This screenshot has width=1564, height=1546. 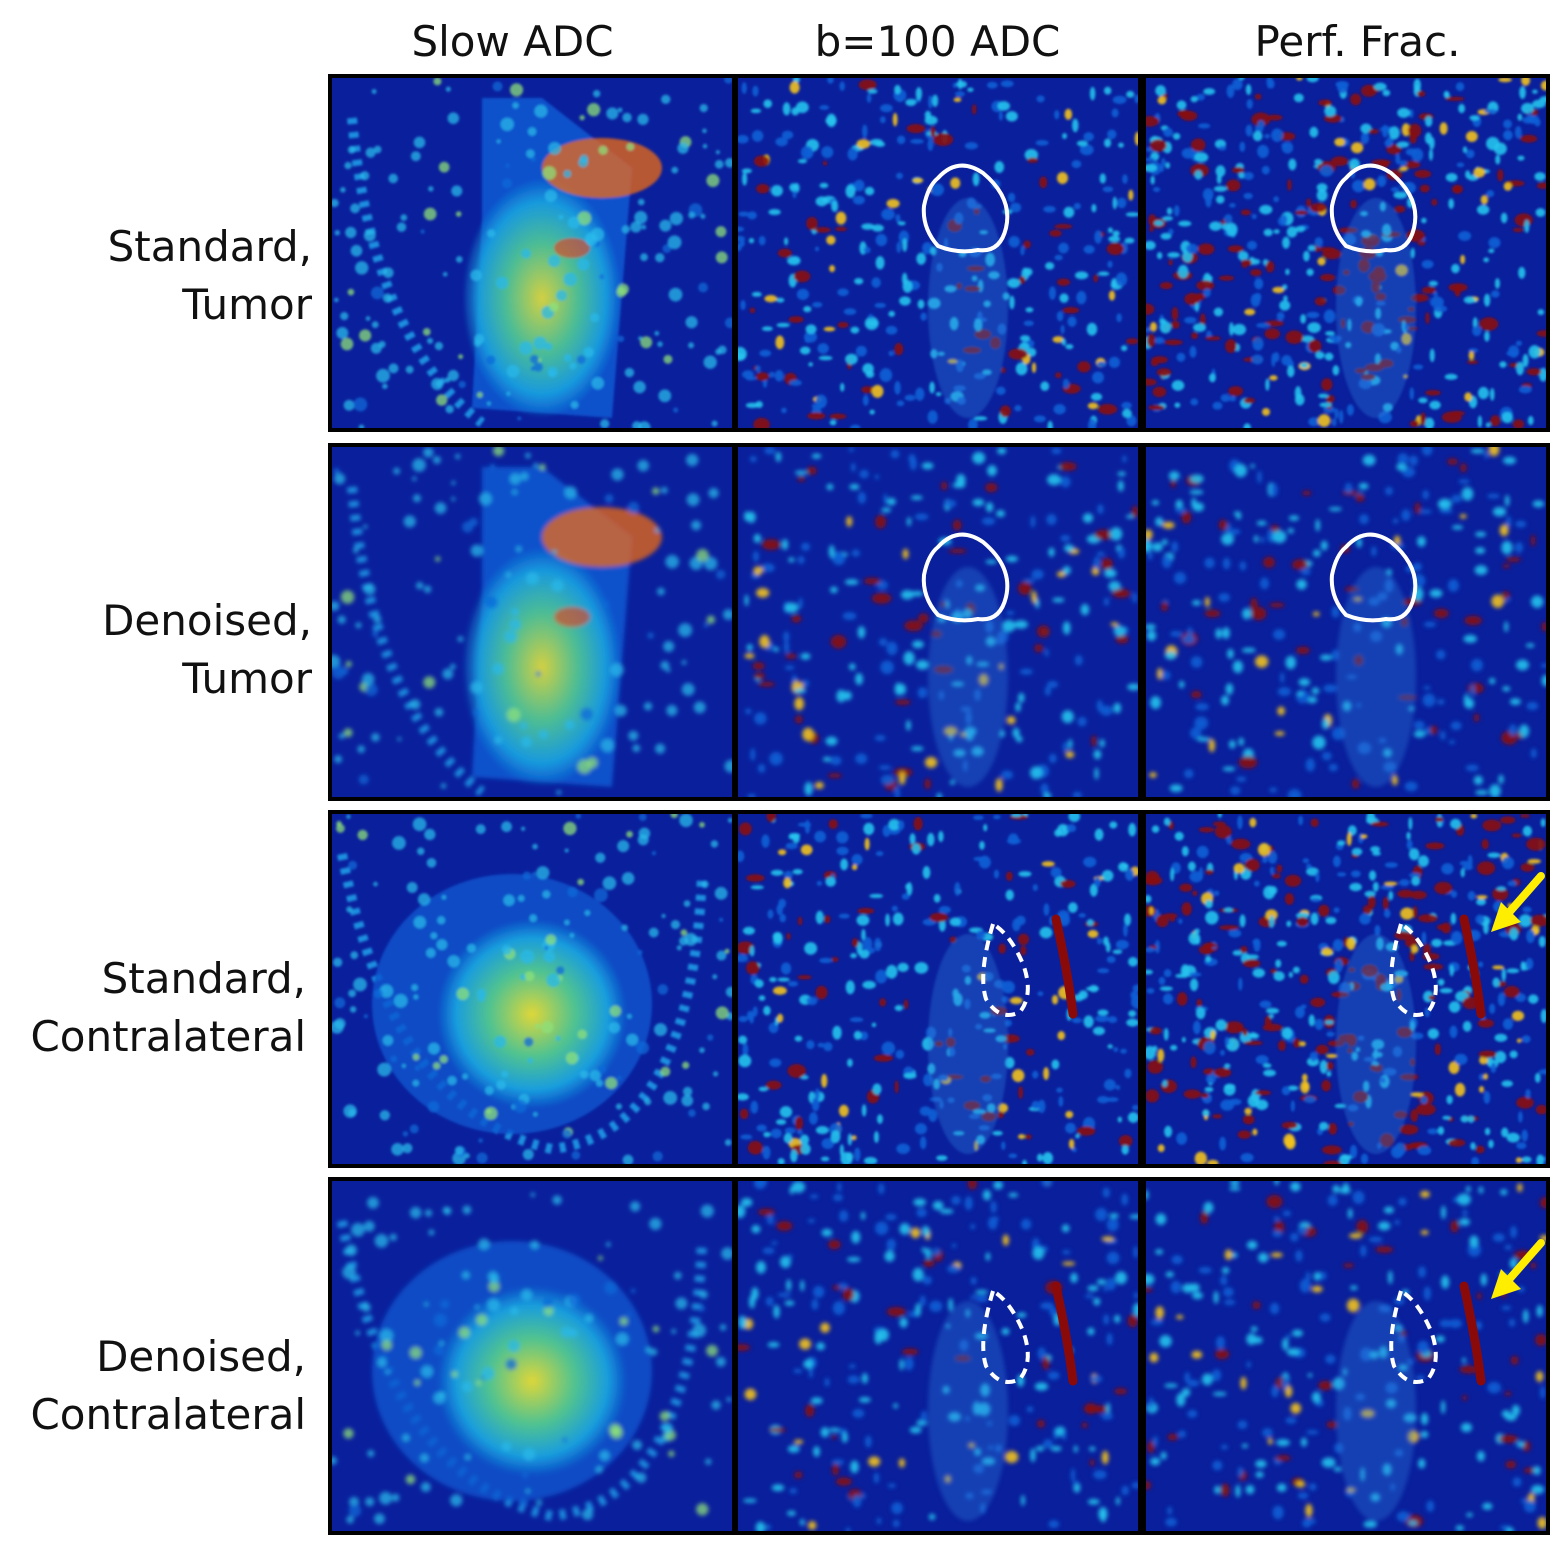 What do you see at coordinates (209, 275) in the screenshot?
I see `row-label-standard-tumor: Standard, Tumor` at bounding box center [209, 275].